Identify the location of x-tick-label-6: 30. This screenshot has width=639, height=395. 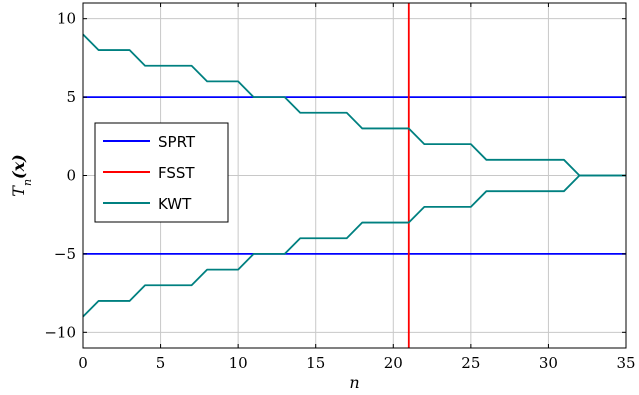
(548, 363).